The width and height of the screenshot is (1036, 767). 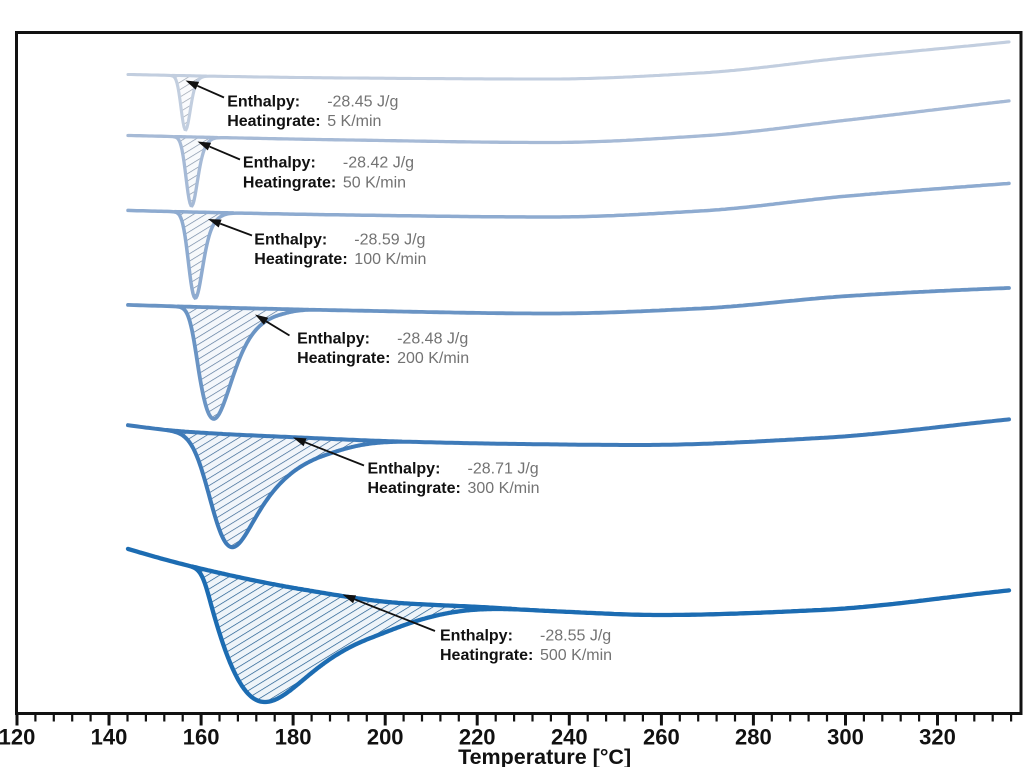 What do you see at coordinates (354, 121) in the screenshot?
I see `svg-text: 5 K/min` at bounding box center [354, 121].